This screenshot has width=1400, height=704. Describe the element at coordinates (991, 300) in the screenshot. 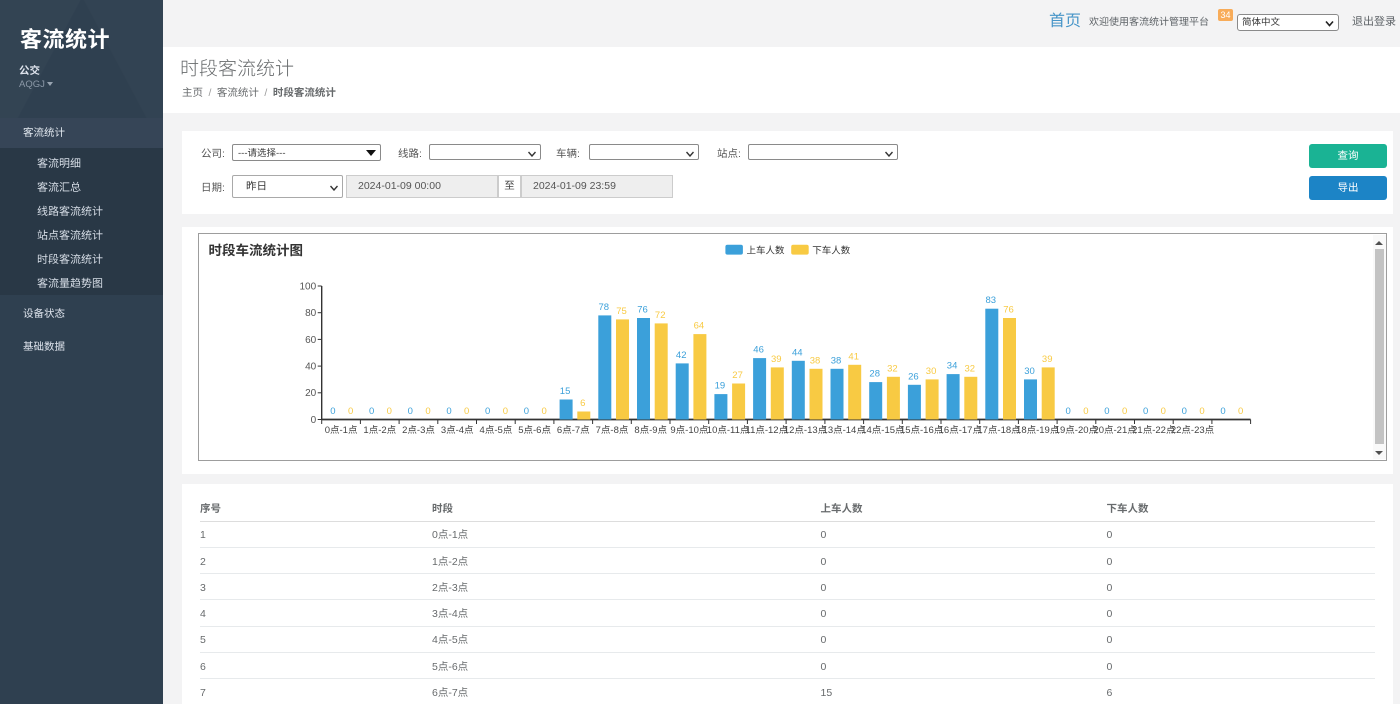

I see `svg-text: 83` at that location.